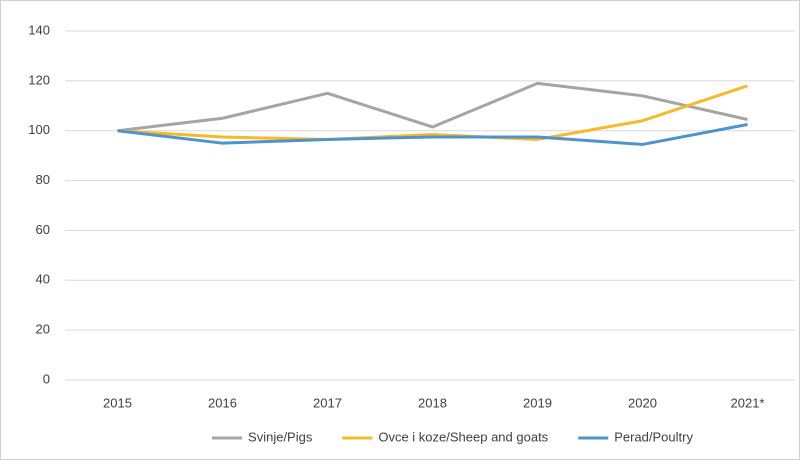 Image resolution: width=805 pixels, height=461 pixels. What do you see at coordinates (43, 229) in the screenshot?
I see `y-tick-label: 60` at bounding box center [43, 229].